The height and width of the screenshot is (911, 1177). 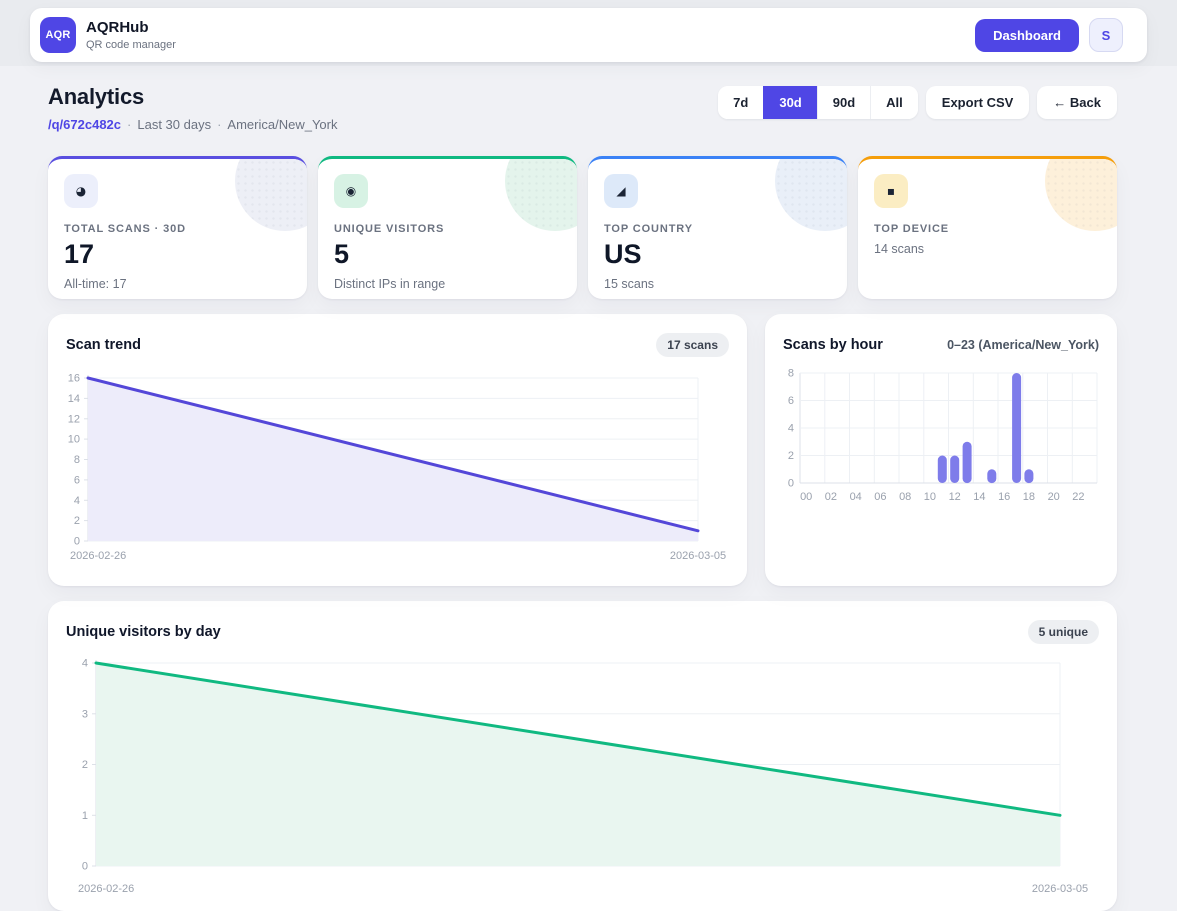 What do you see at coordinates (1023, 345) in the screenshot?
I see `hour-range-note: 0–23 (America/New_York)` at bounding box center [1023, 345].